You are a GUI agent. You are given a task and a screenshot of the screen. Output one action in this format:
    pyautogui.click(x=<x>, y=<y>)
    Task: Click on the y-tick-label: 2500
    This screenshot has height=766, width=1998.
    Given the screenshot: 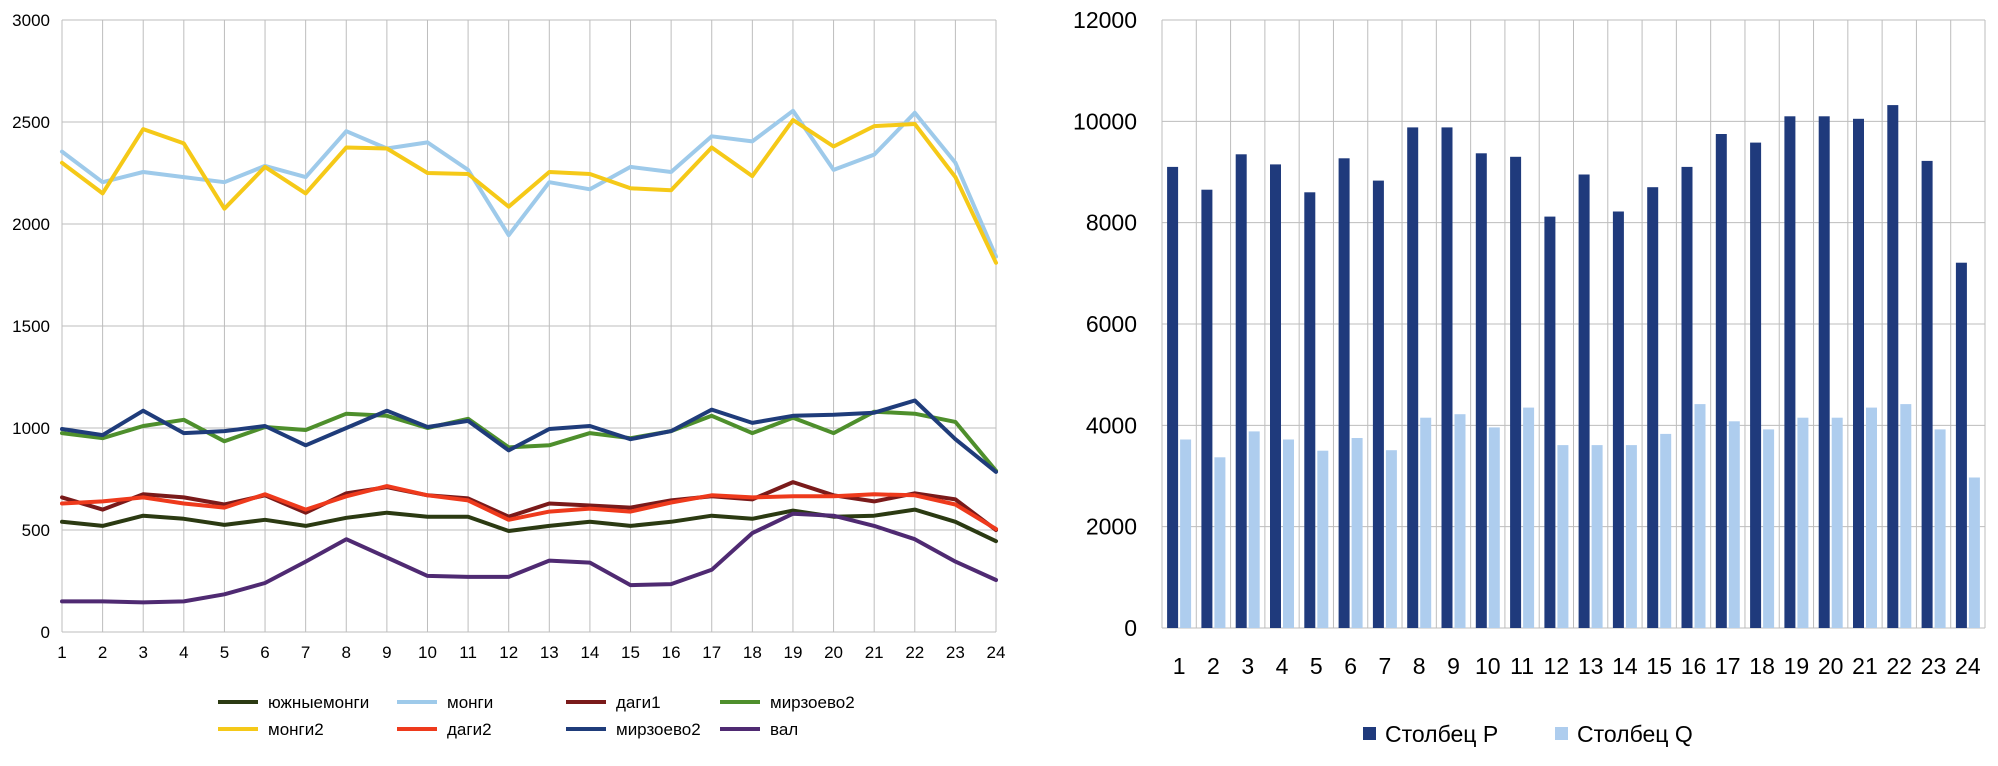 What is the action you would take?
    pyautogui.click(x=31, y=122)
    